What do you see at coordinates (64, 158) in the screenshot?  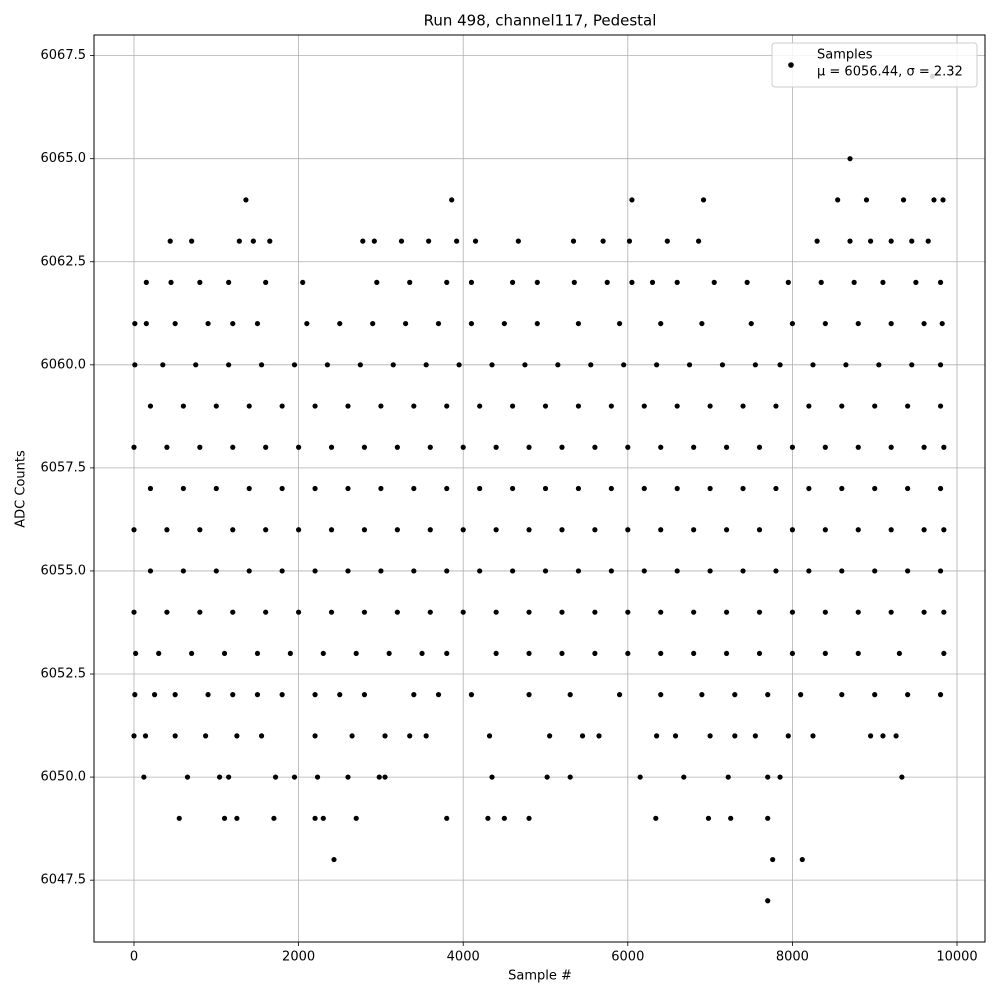 I see `y-tick-label: 6065.0` at bounding box center [64, 158].